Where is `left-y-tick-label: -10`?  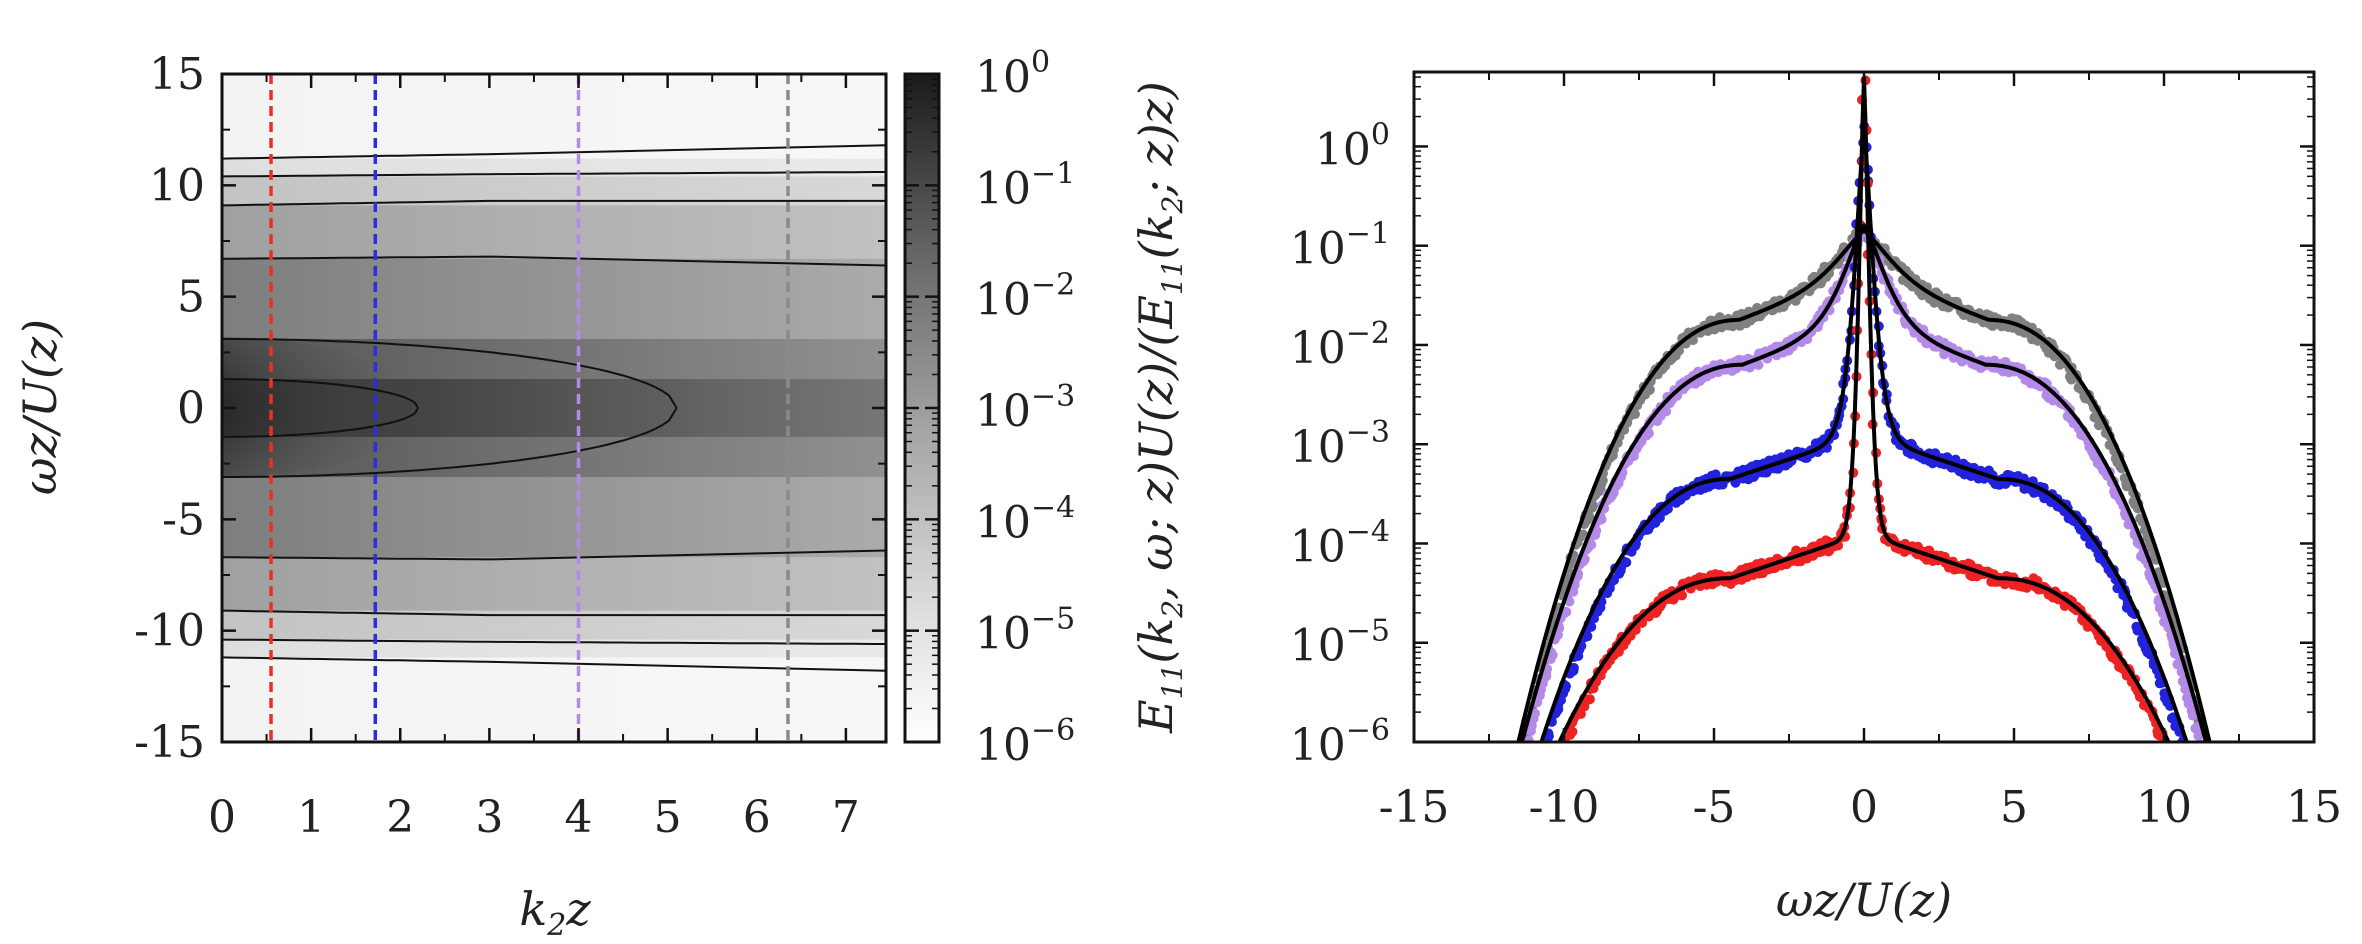
left-y-tick-label: -10 is located at coordinates (169, 631).